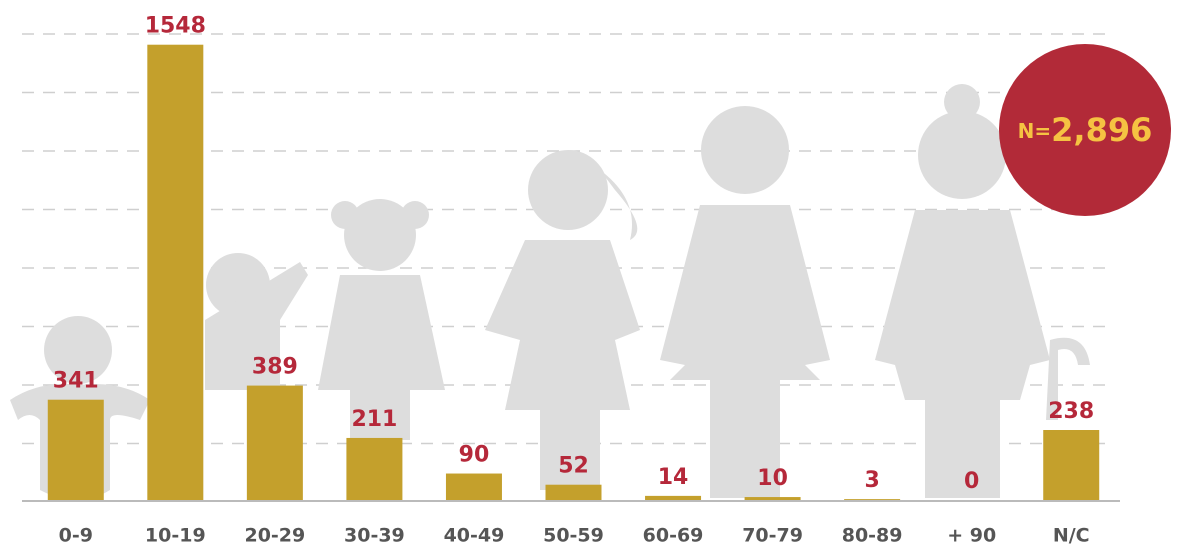 Image resolution: width=1197 pixels, height=547 pixels. What do you see at coordinates (562, 365) in the screenshot?
I see `teen-body` at bounding box center [562, 365].